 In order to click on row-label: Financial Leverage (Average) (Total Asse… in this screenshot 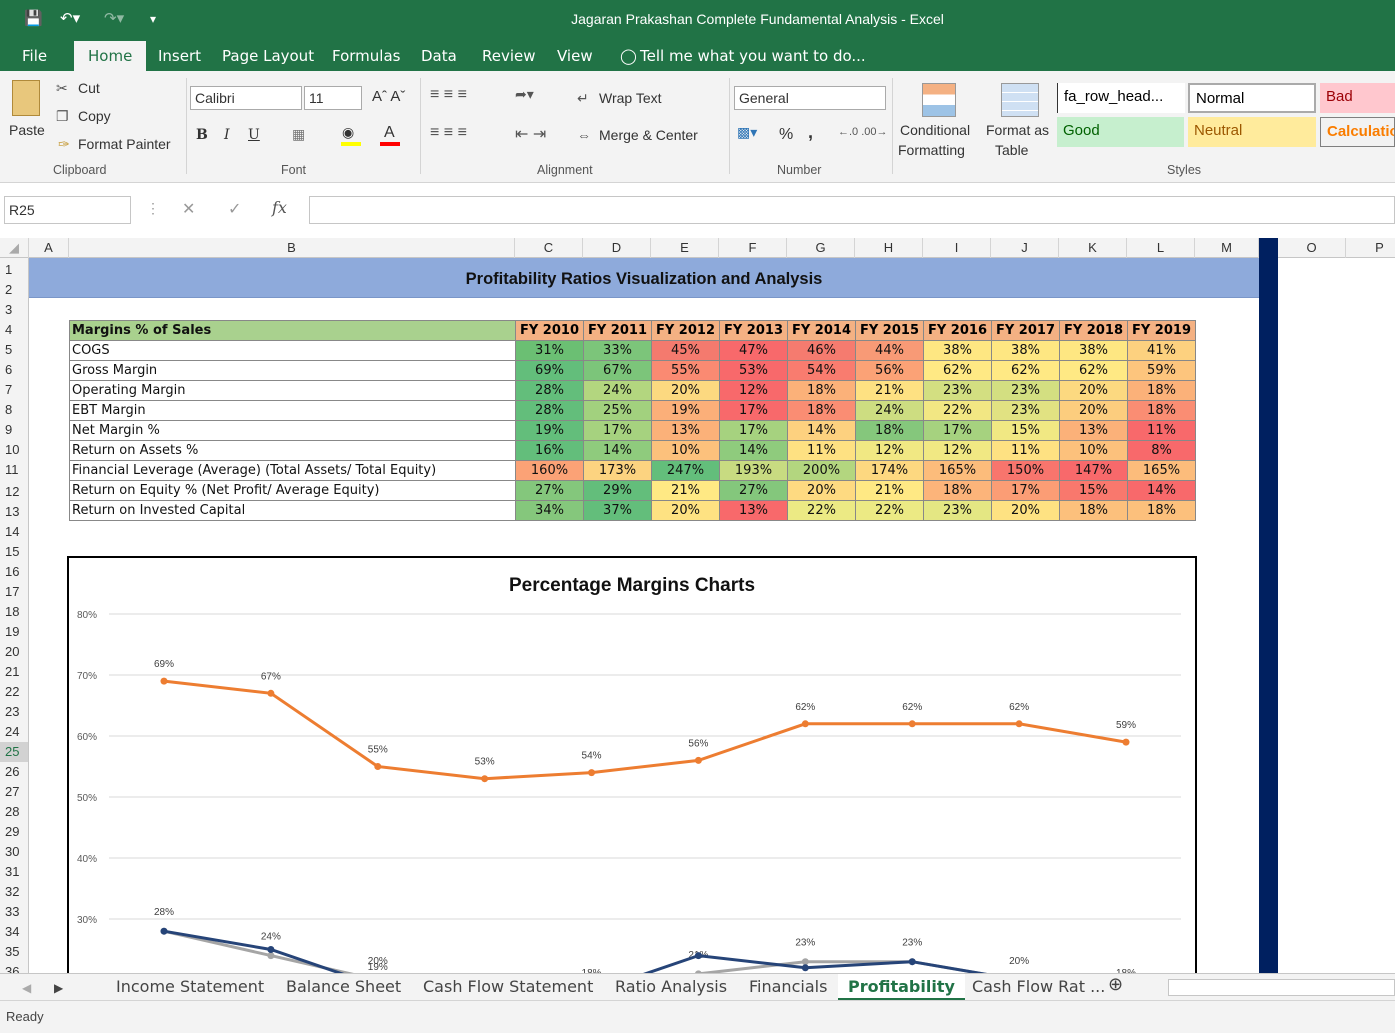, I will do `click(292, 470)`.